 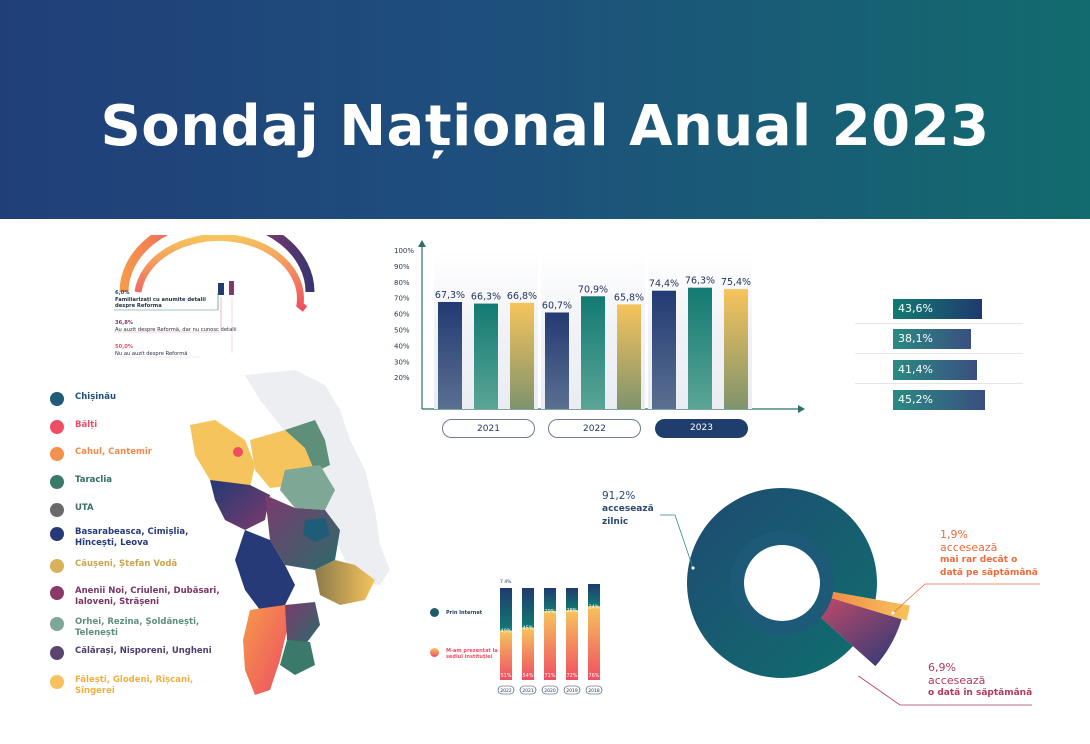 I want to click on map-ungheni, so click(x=240, y=505).